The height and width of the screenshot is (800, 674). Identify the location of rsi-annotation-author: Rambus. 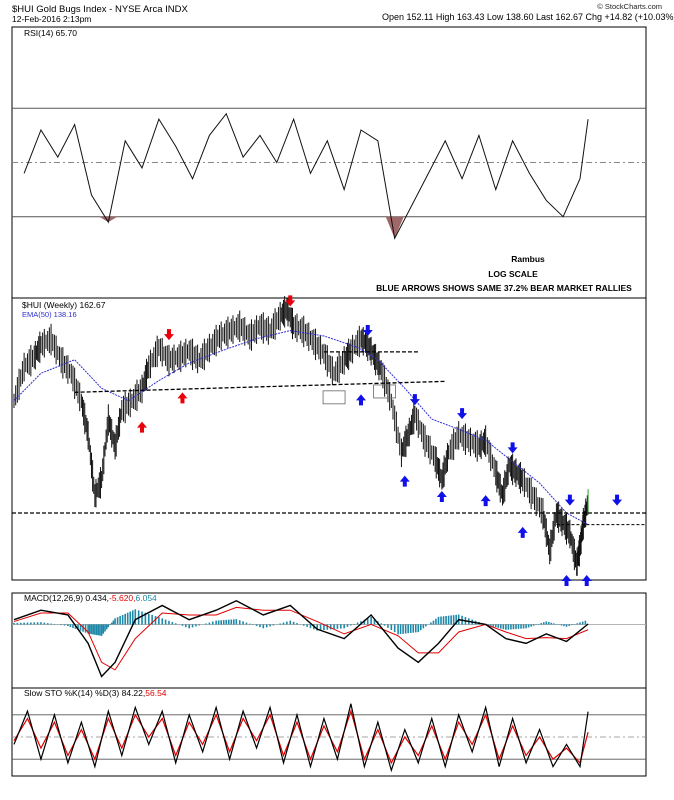
(528, 259).